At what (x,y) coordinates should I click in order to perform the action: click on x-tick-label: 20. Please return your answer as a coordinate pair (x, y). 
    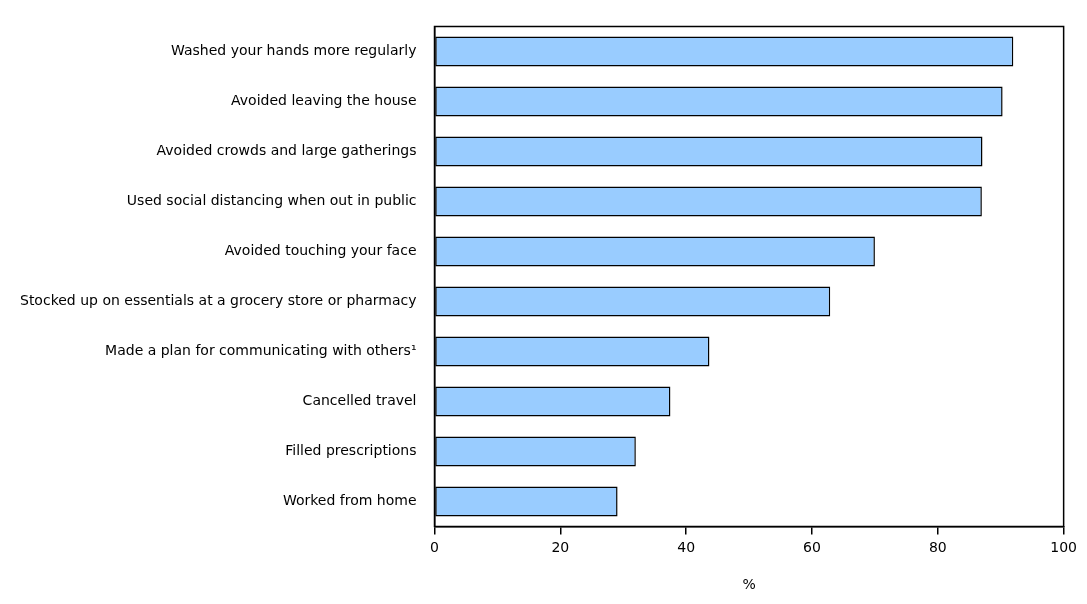
    Looking at the image, I should click on (560, 547).